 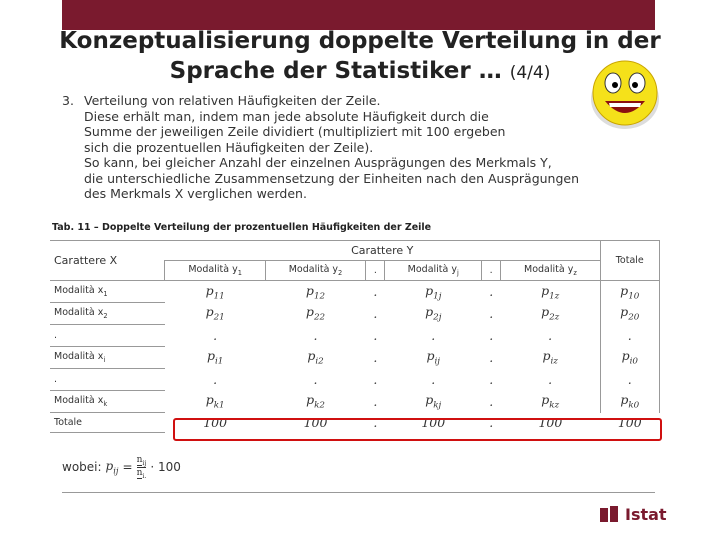 I want to click on column-header: ., so click(x=375, y=270).